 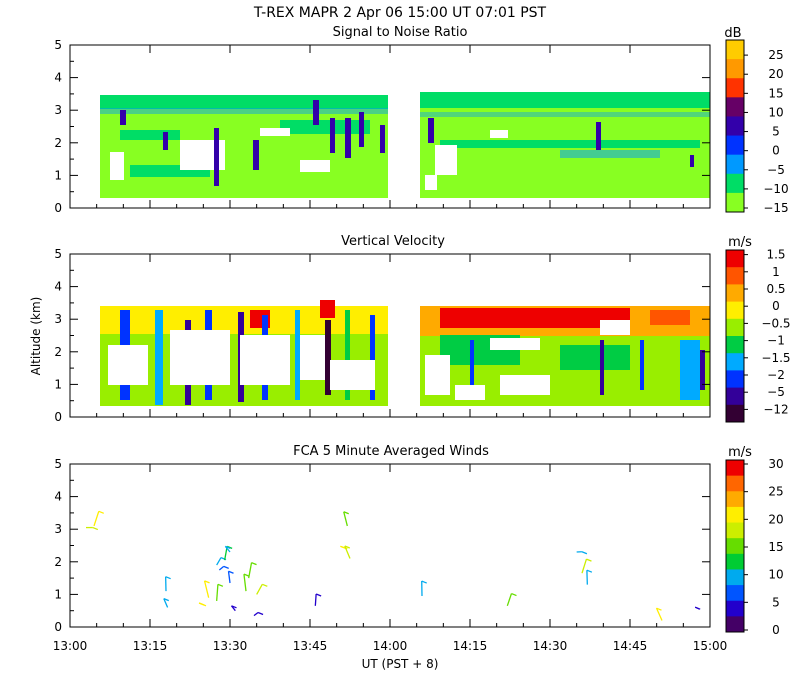 I want to click on x-tick-label: 13:45, so click(x=310, y=646).